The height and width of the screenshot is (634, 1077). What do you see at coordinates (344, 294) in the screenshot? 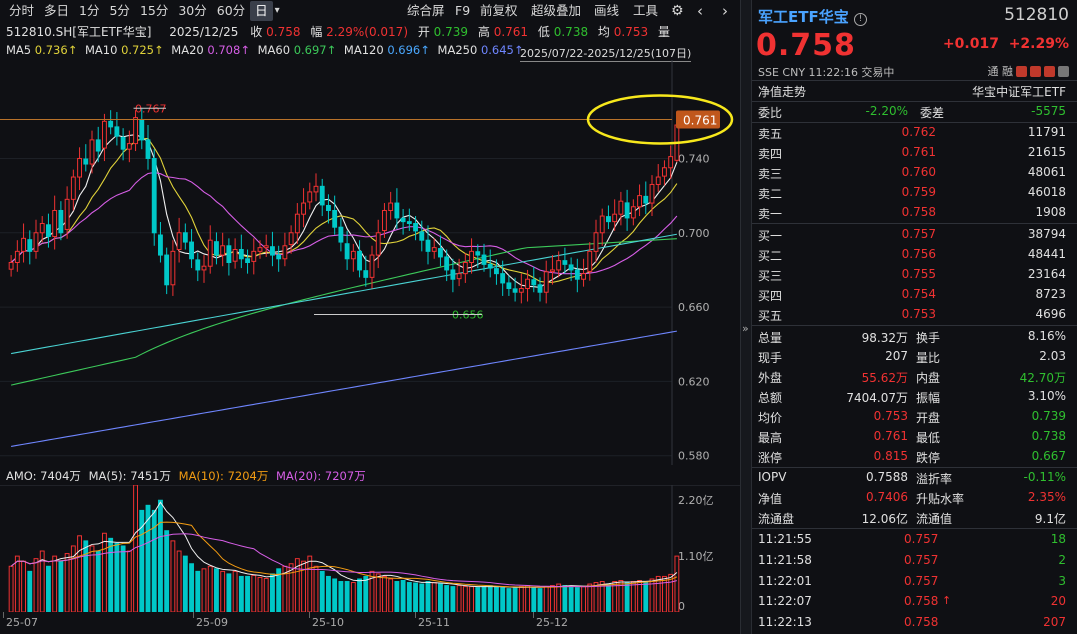
I see `ma120-line` at bounding box center [344, 294].